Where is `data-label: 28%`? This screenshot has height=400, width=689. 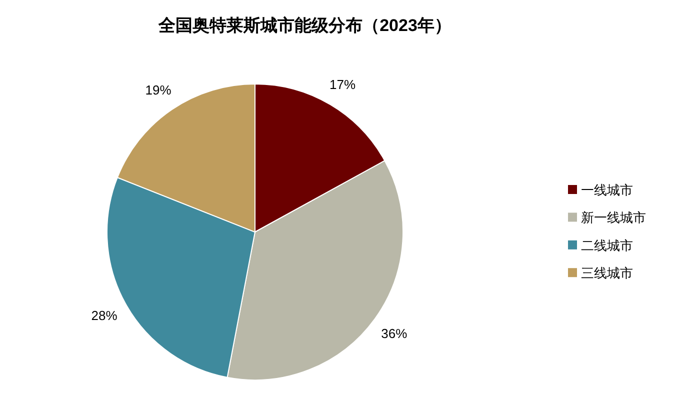
data-label: 28% is located at coordinates (104, 315).